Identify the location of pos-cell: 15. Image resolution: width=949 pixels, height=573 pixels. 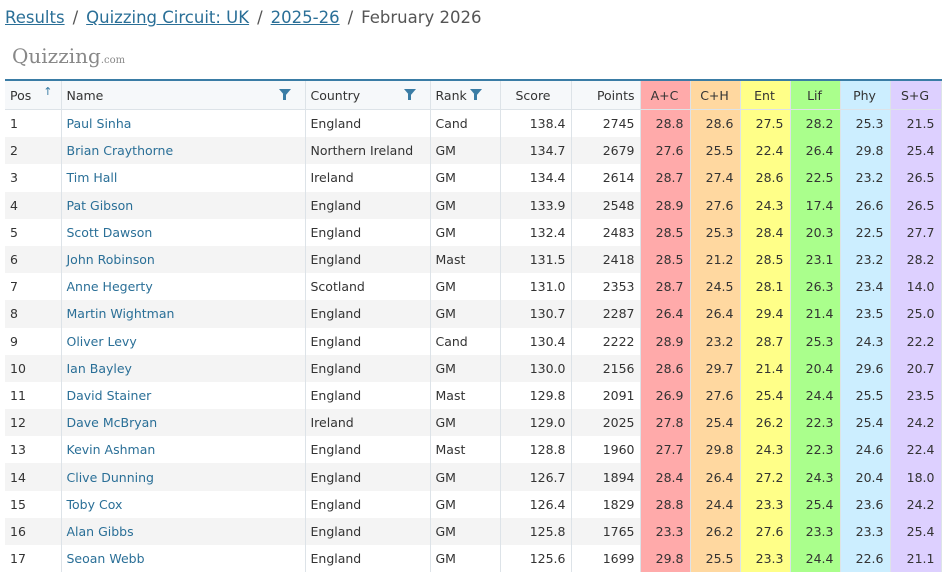
(33, 504).